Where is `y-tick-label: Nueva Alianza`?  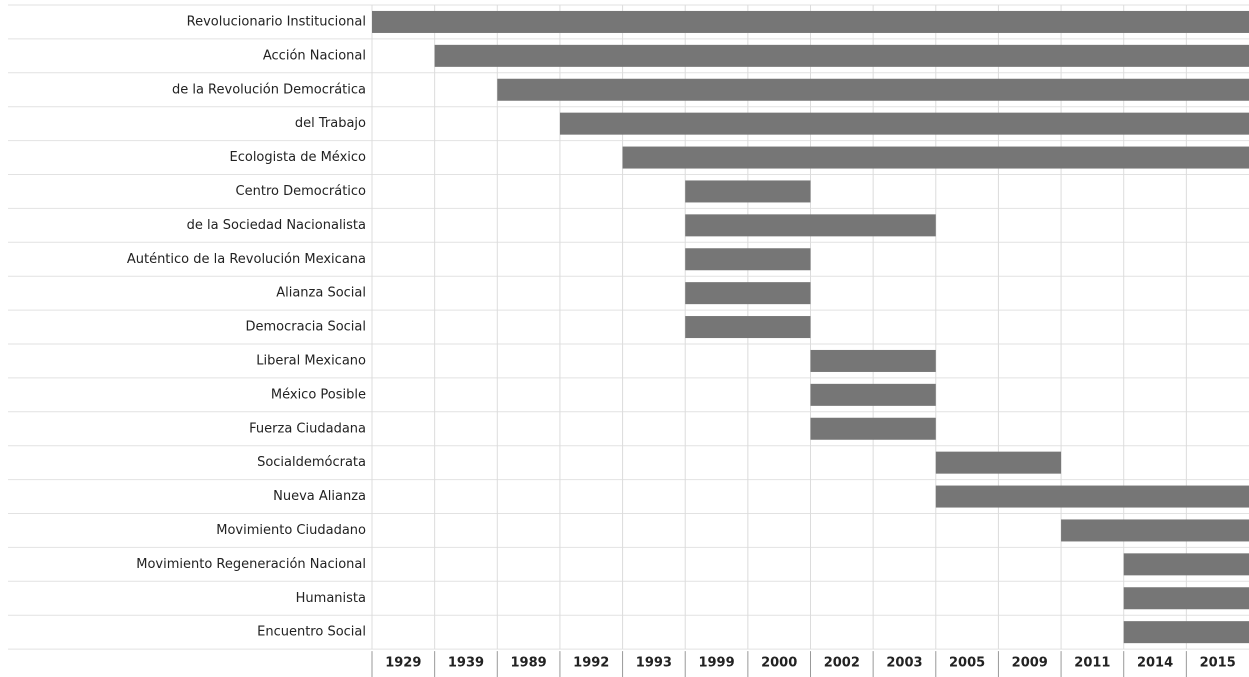
y-tick-label: Nueva Alianza is located at coordinates (319, 496).